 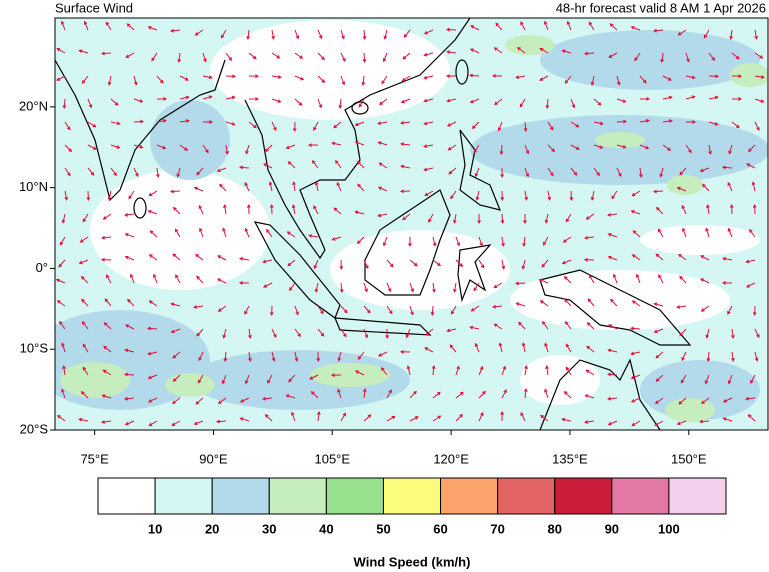 What do you see at coordinates (612, 528) in the screenshot?
I see `colorbar-label: 90` at bounding box center [612, 528].